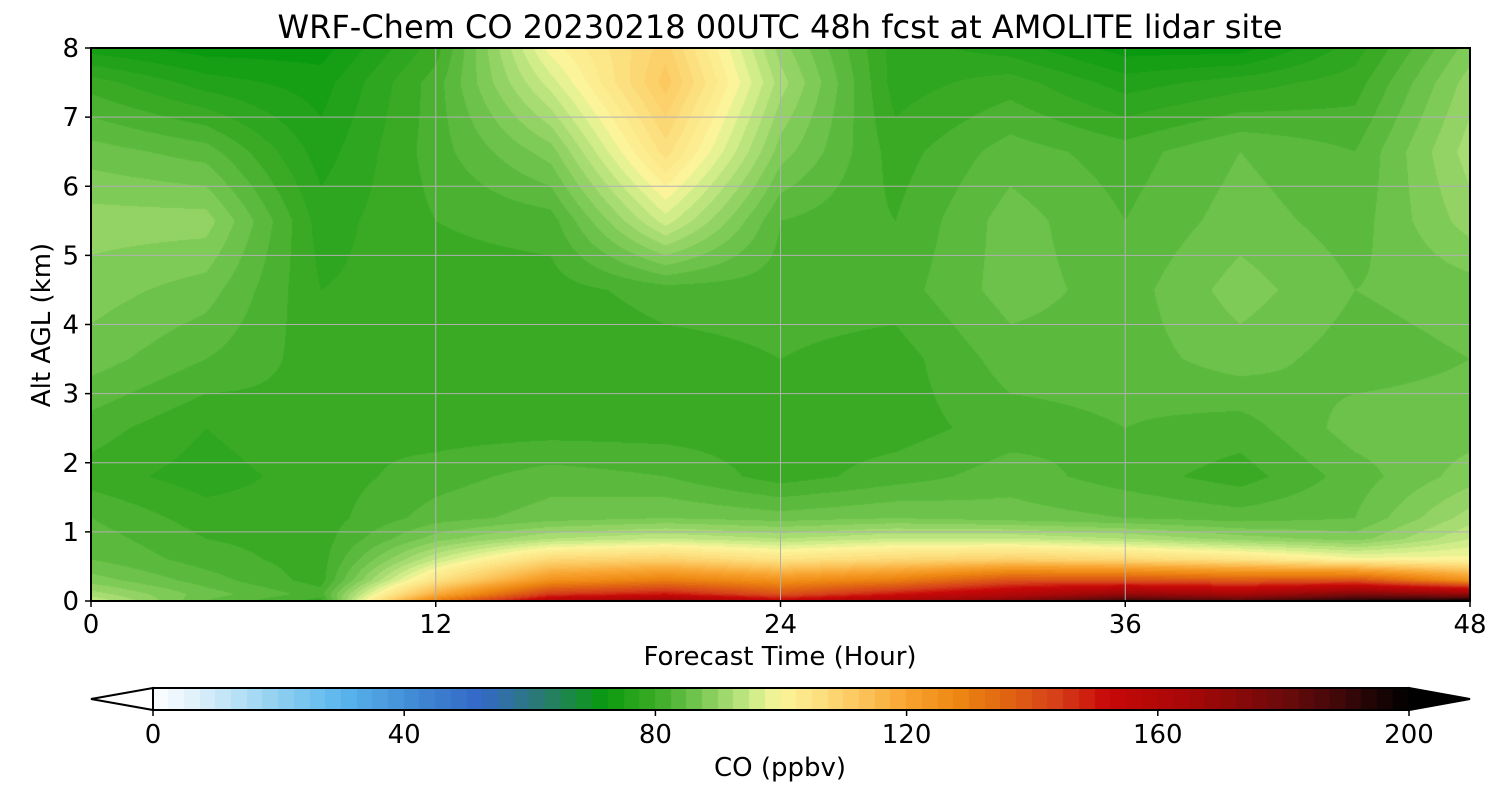 This screenshot has width=1500, height=800. I want to click on colorbar: 0 40 80 120 160 200 CO (ppbv), so click(780, 734).